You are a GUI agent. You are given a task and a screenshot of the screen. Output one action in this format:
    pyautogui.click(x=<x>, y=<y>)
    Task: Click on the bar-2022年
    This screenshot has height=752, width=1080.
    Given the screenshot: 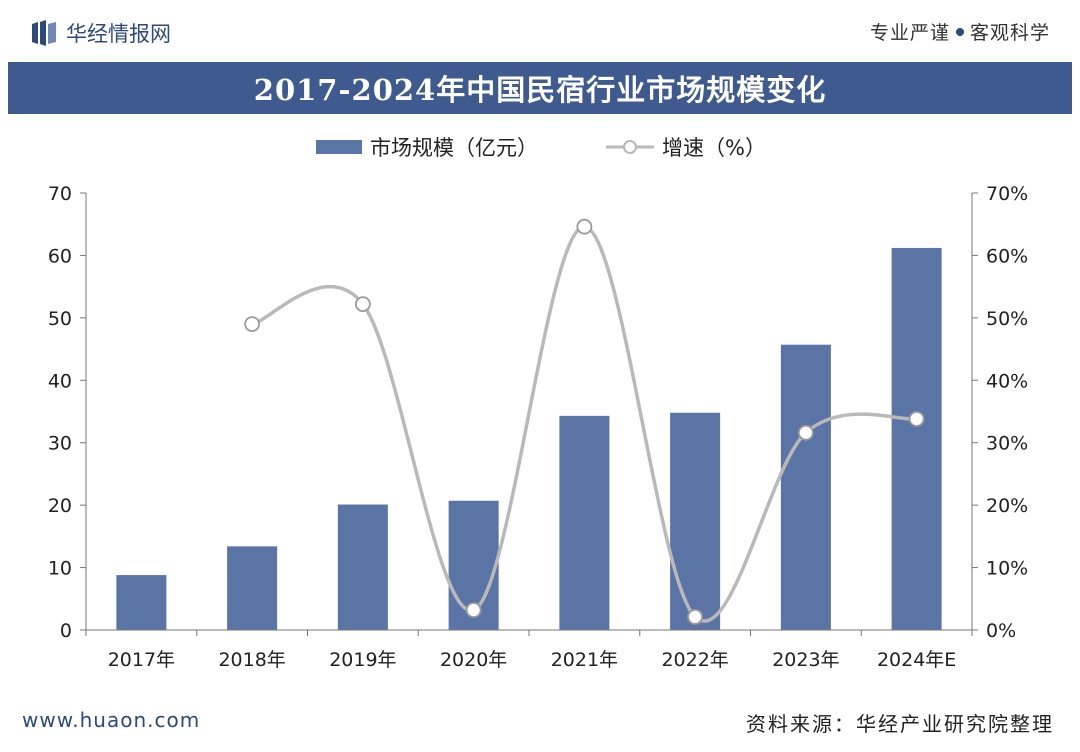 What is the action you would take?
    pyautogui.click(x=695, y=521)
    